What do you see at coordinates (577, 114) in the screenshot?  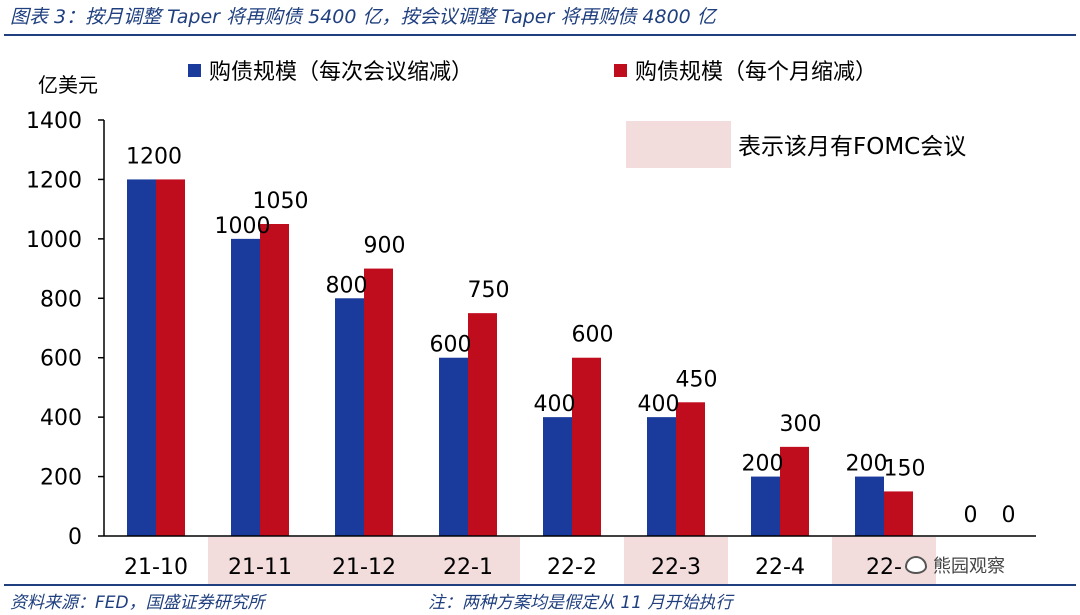 I see `legend: 购债规模（每次会议缩减） 购债规模（每个月缩减） 表示该月有FOMC会议` at bounding box center [577, 114].